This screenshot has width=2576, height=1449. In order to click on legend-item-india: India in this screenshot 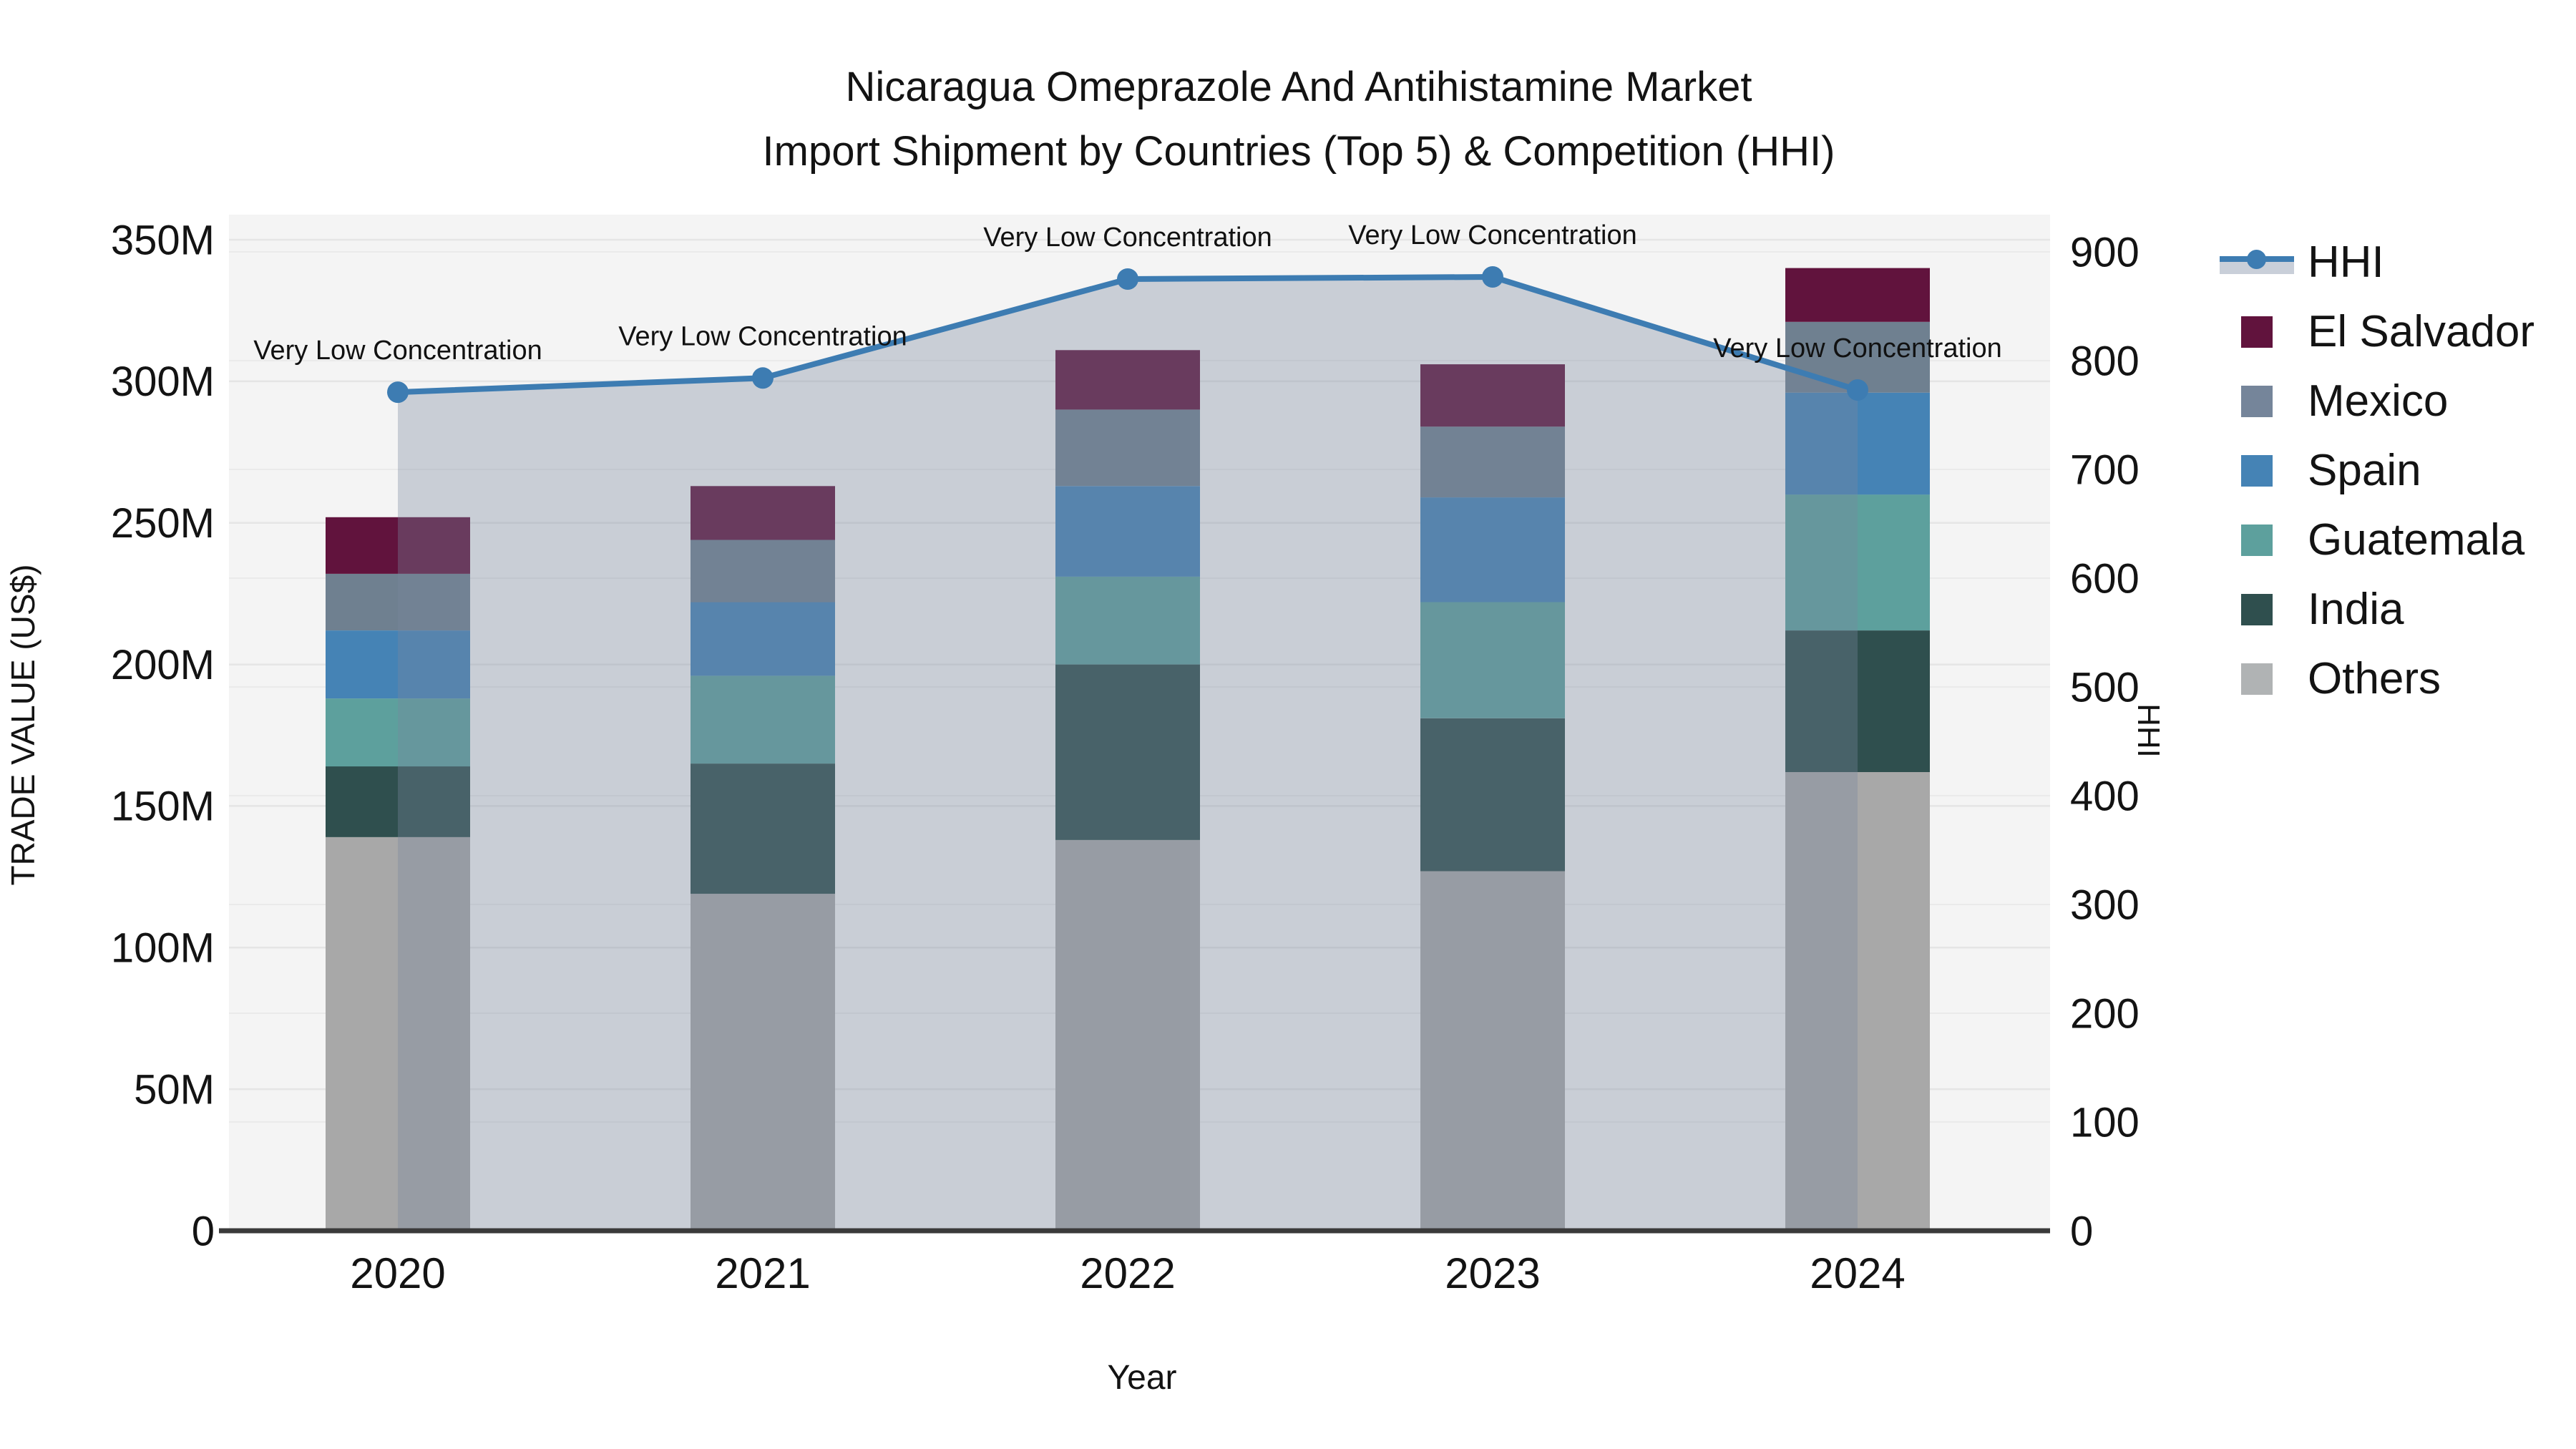, I will do `click(2374, 609)`.